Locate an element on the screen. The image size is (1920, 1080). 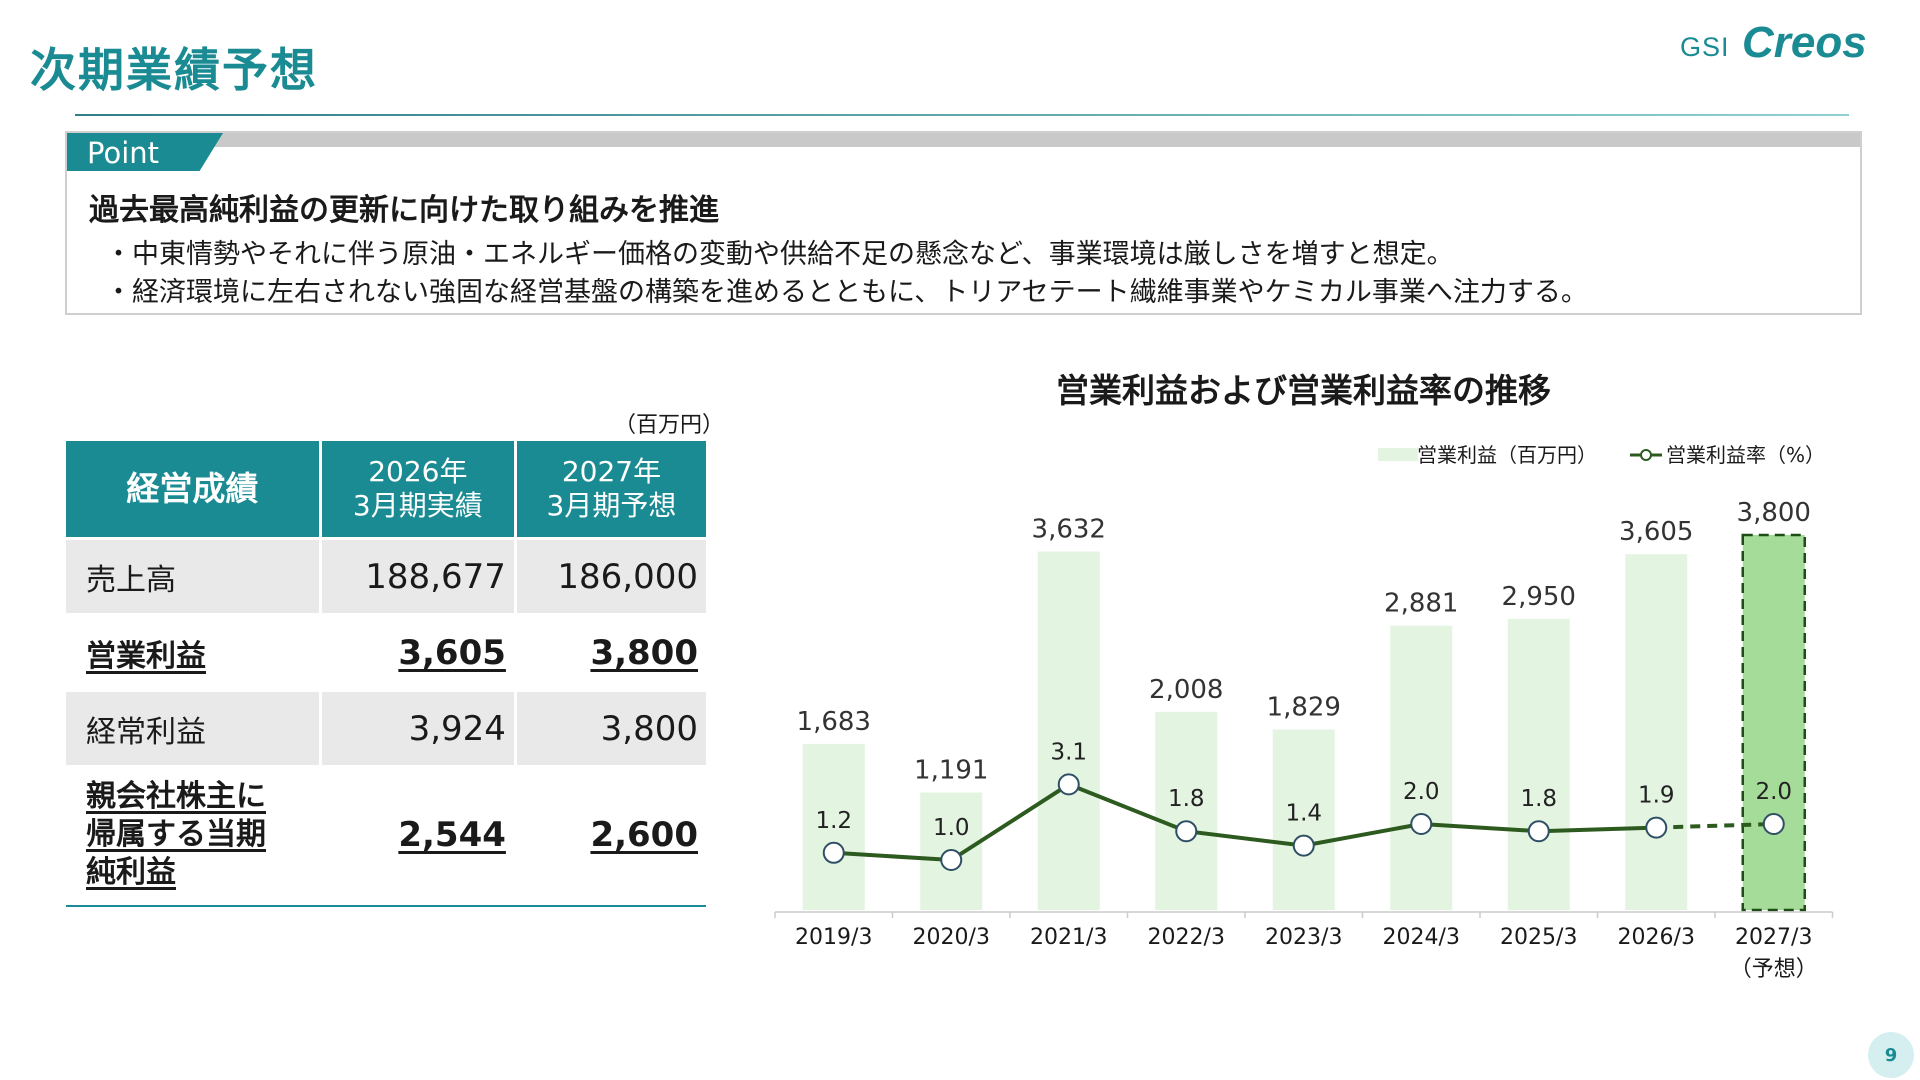
bar-value-label: 3,632 is located at coordinates (1069, 530).